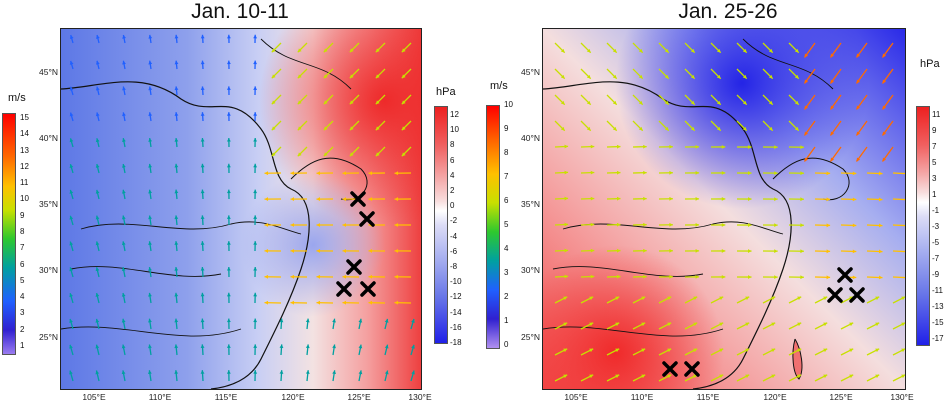 This screenshot has height=408, width=948. Describe the element at coordinates (934, 194) in the screenshot. I see `pressure-colorbar-label: 1` at that location.